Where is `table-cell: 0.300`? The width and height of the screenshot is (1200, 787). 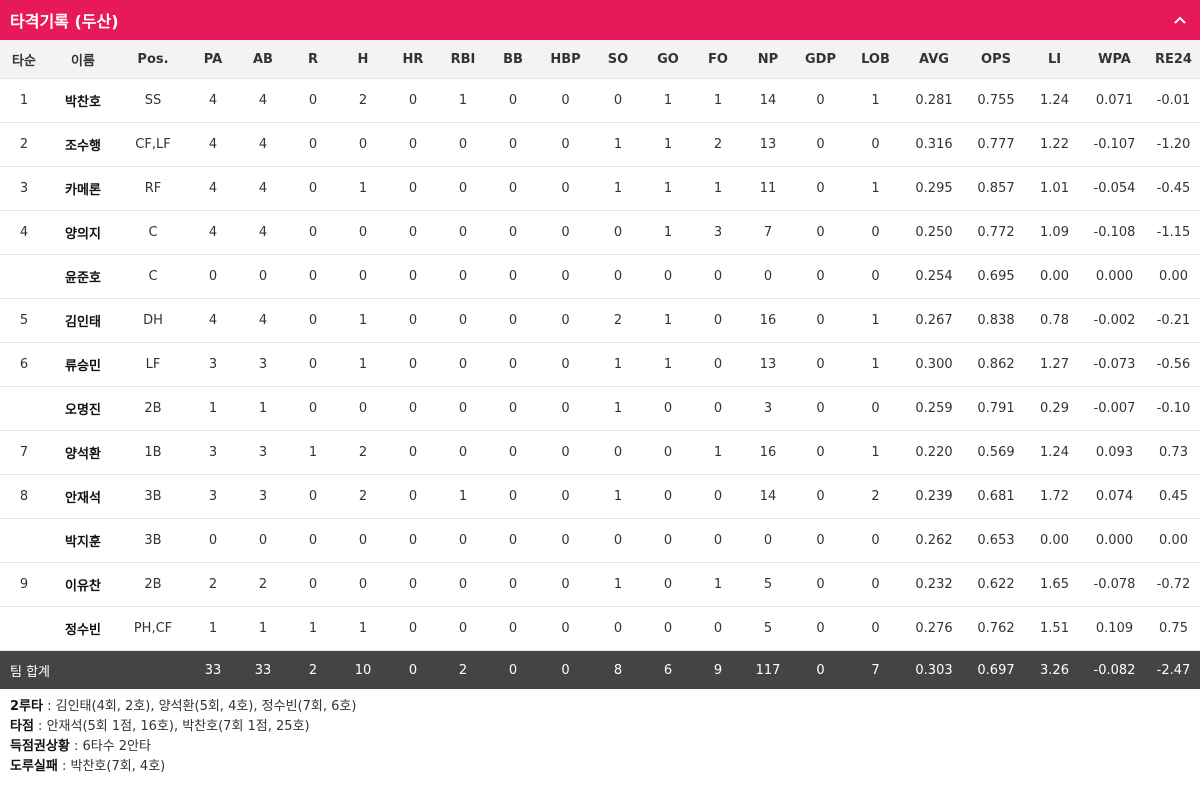 table-cell: 0.300 is located at coordinates (934, 364).